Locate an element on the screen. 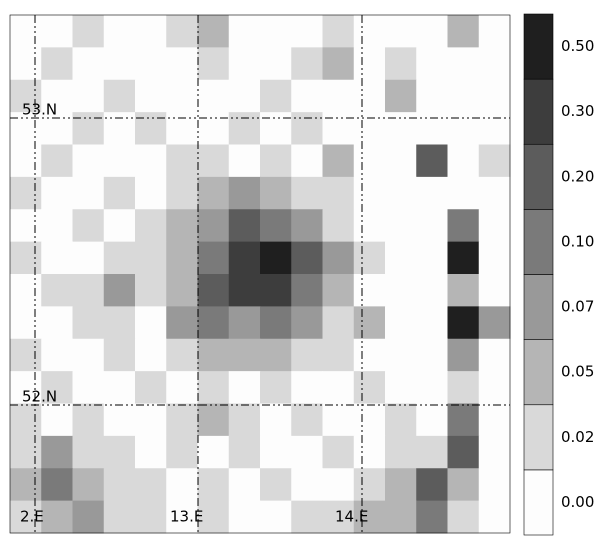 This screenshot has height=536, width=603. lon-label: 13.E is located at coordinates (186, 517).